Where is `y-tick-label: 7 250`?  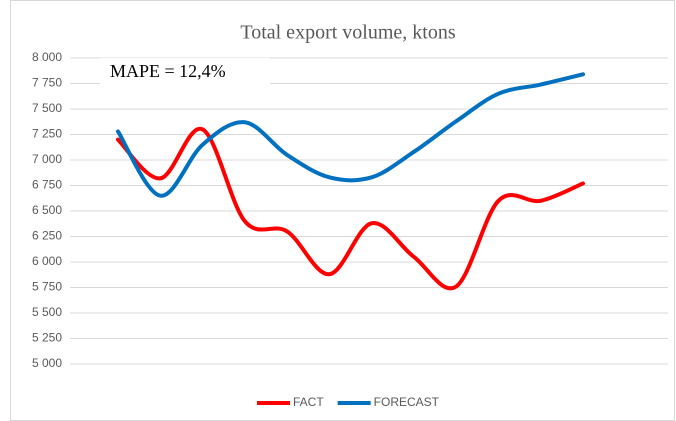 y-tick-label: 7 250 is located at coordinates (47, 134).